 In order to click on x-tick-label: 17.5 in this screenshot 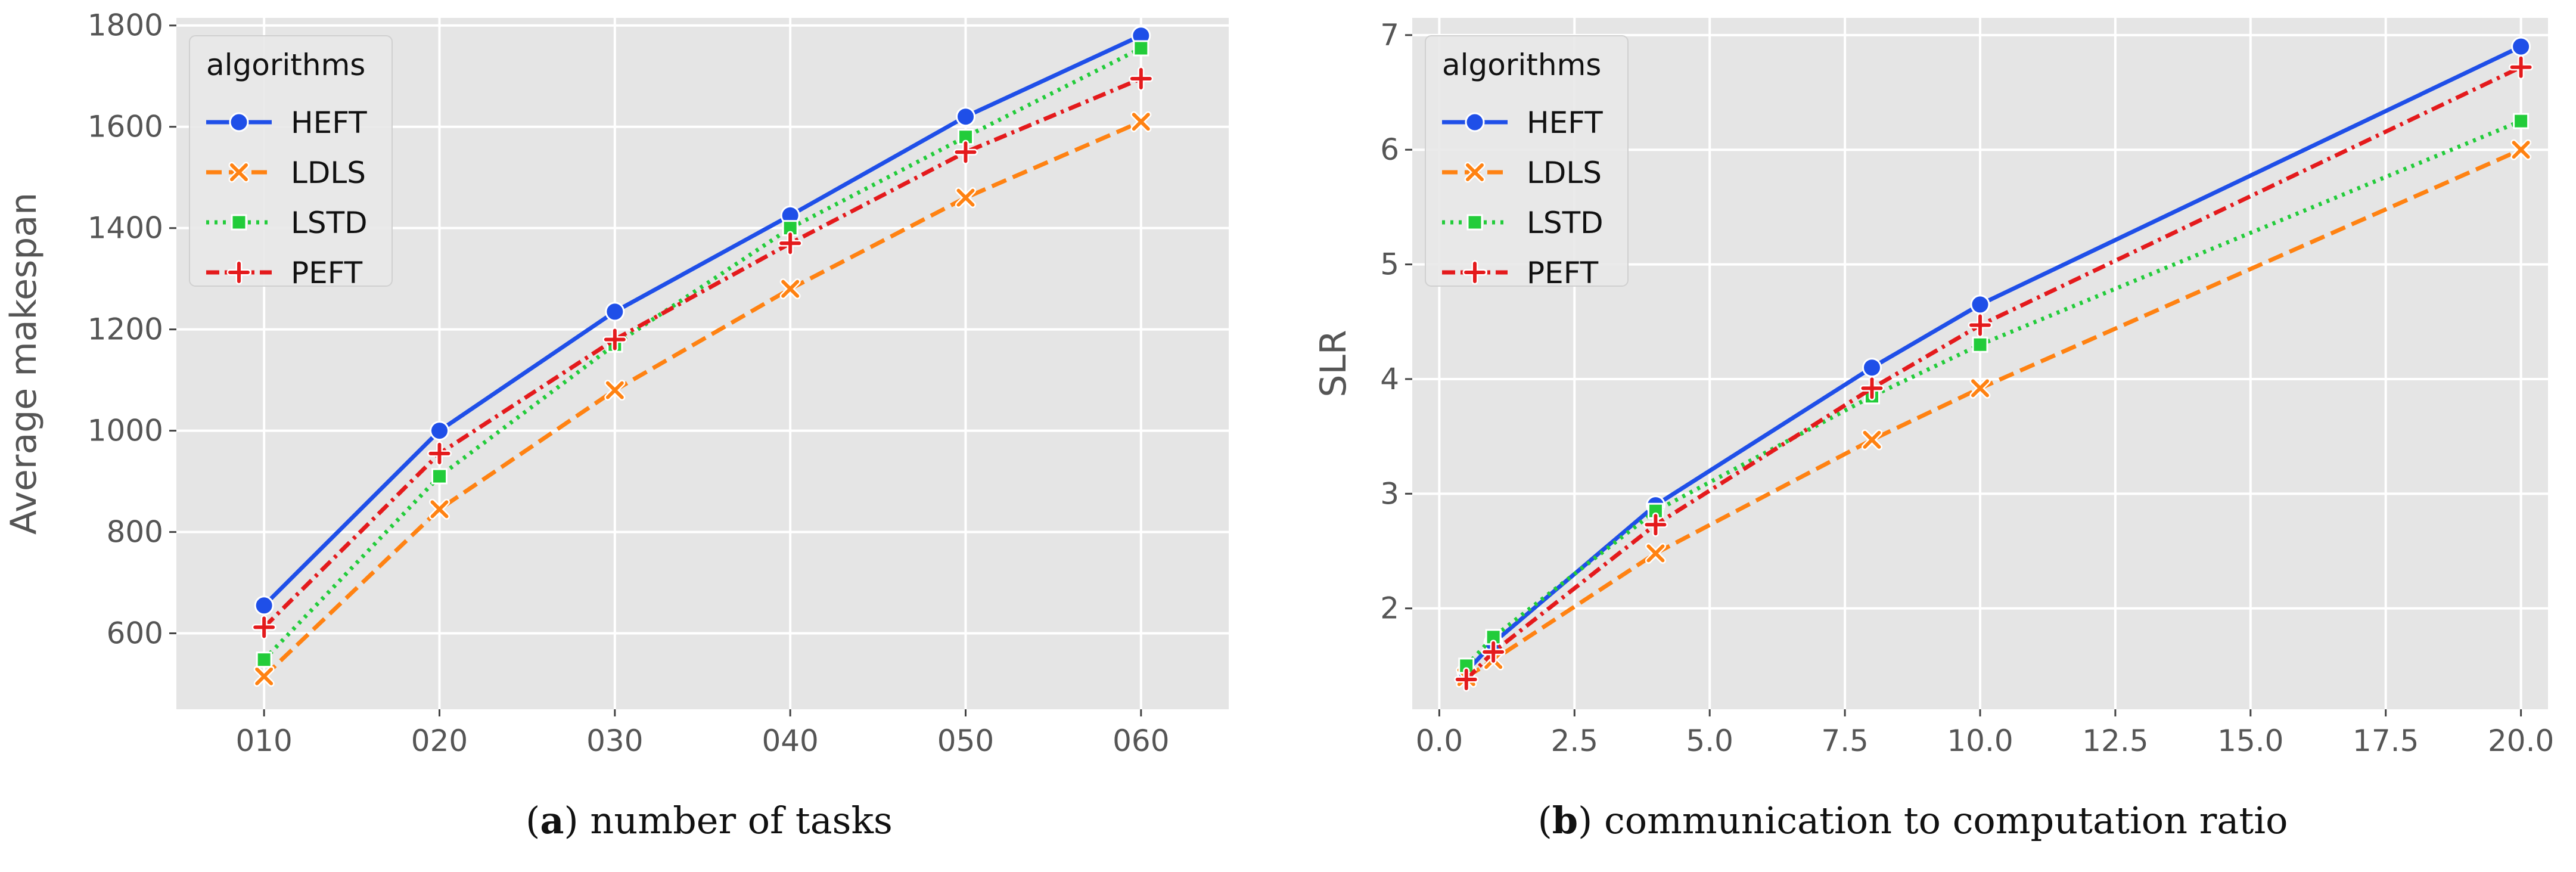, I will do `click(2386, 741)`.